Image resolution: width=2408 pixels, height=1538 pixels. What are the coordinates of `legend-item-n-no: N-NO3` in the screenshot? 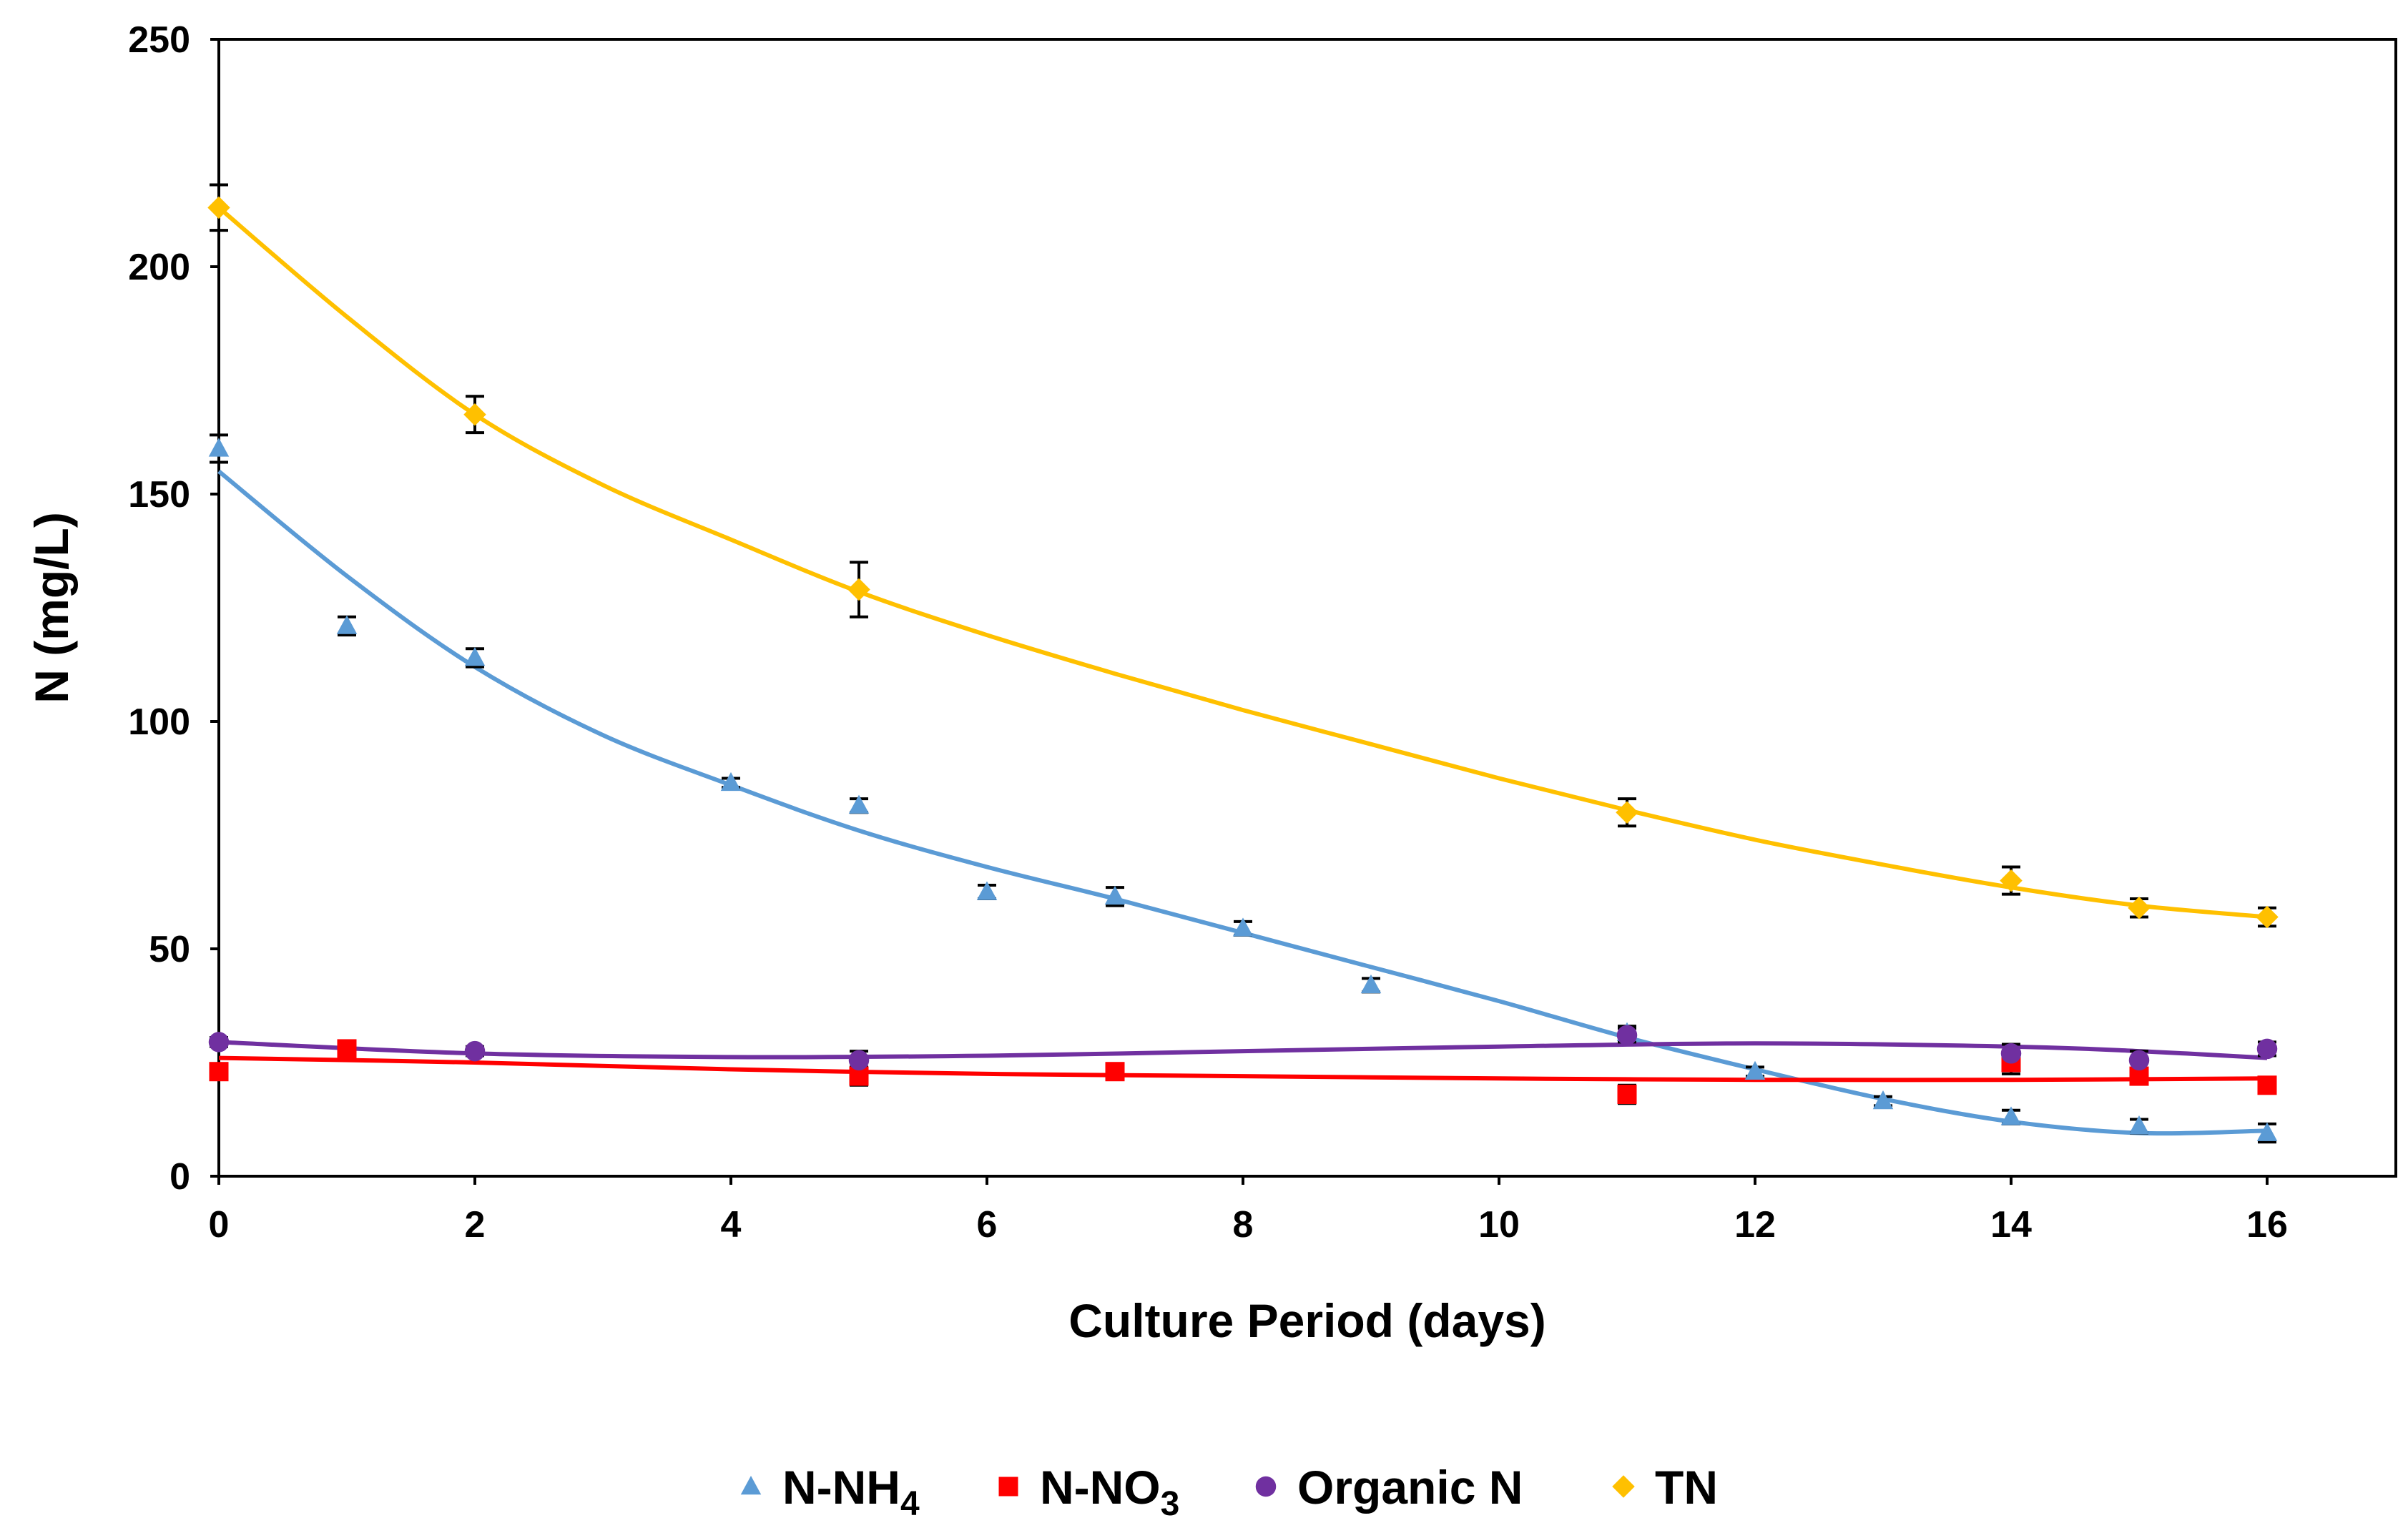 It's located at (1088, 1492).